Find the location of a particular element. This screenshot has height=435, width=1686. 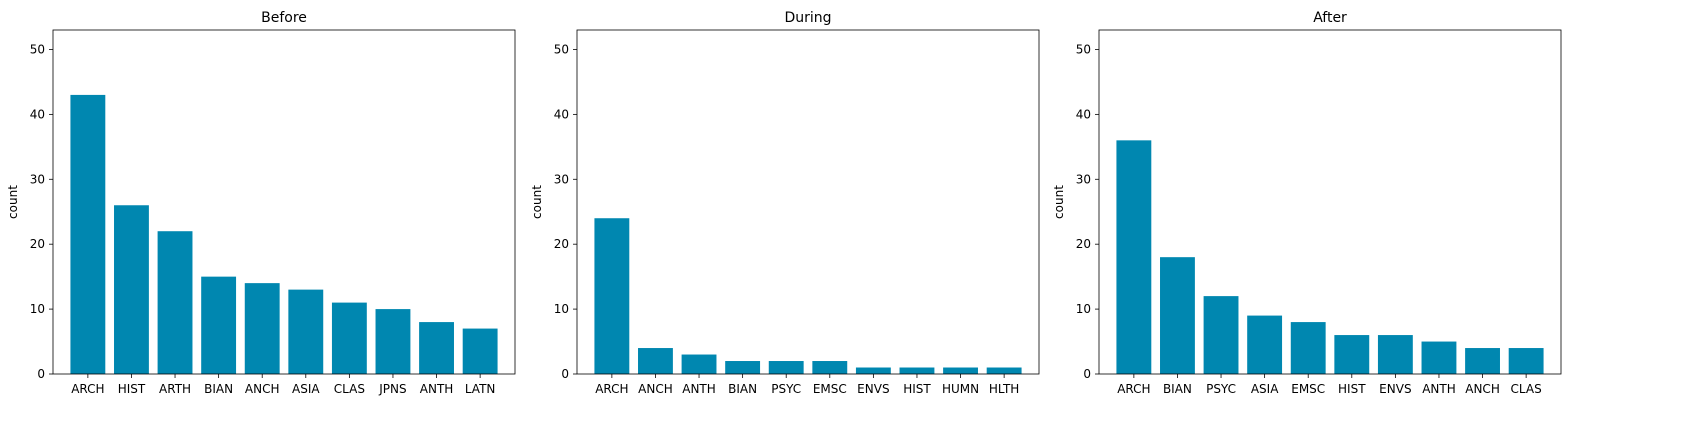

x-tick-label: JPNS is located at coordinates (392, 389).